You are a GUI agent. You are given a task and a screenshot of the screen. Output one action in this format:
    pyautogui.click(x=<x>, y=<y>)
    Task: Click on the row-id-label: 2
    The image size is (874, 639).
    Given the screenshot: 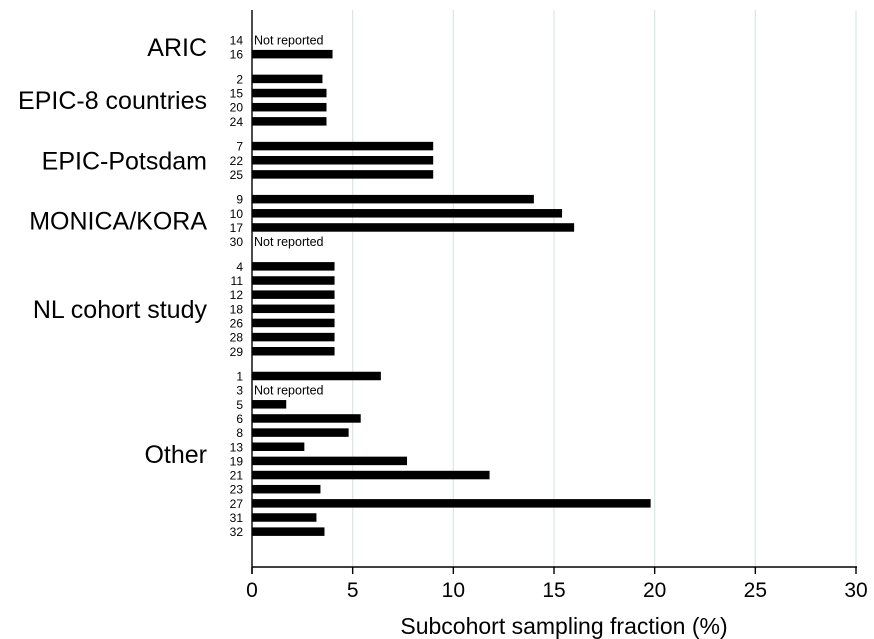 What is the action you would take?
    pyautogui.click(x=239, y=79)
    